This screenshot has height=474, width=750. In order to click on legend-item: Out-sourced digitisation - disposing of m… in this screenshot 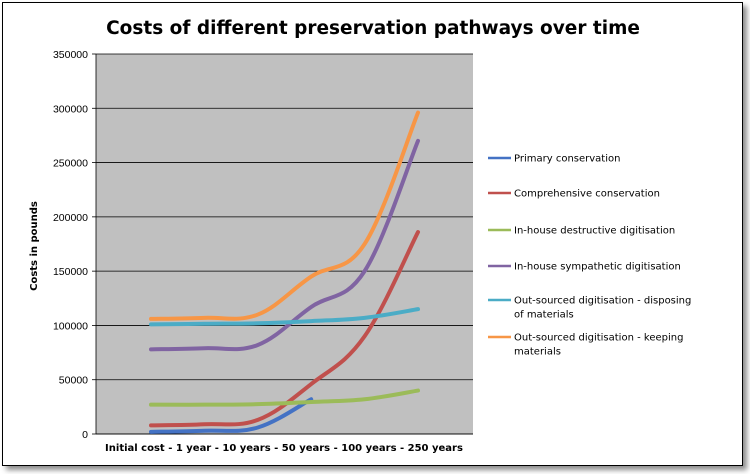, I will do `click(589, 308)`.